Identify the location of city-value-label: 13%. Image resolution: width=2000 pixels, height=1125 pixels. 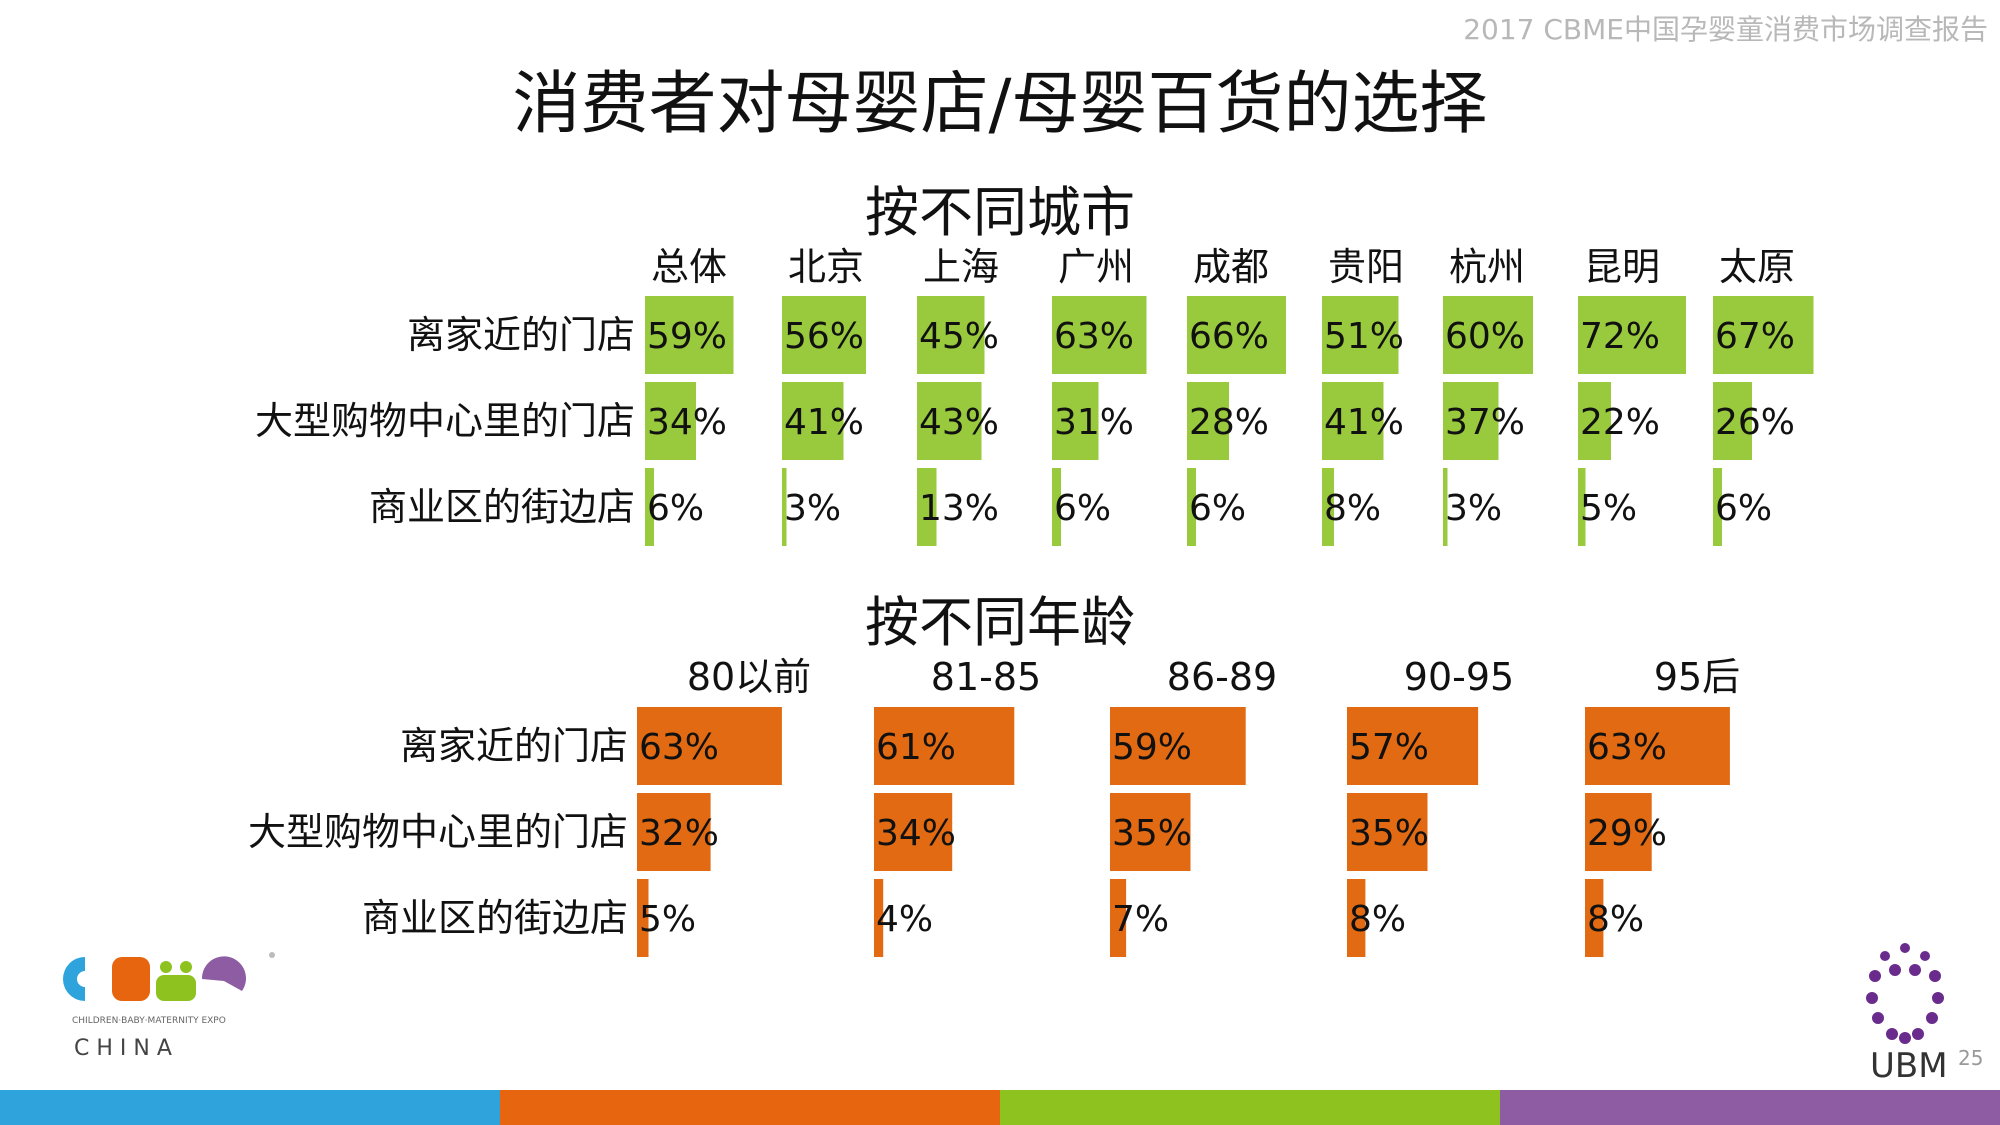
(959, 508).